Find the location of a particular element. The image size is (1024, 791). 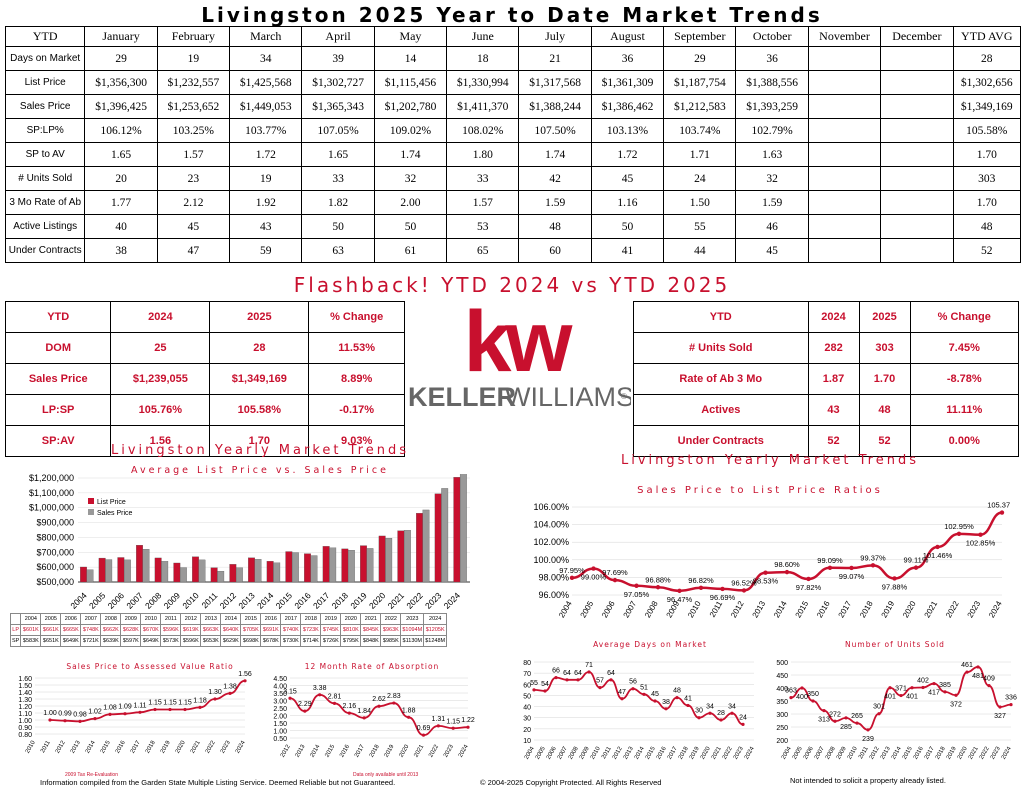

data-label: 28 is located at coordinates (721, 713).